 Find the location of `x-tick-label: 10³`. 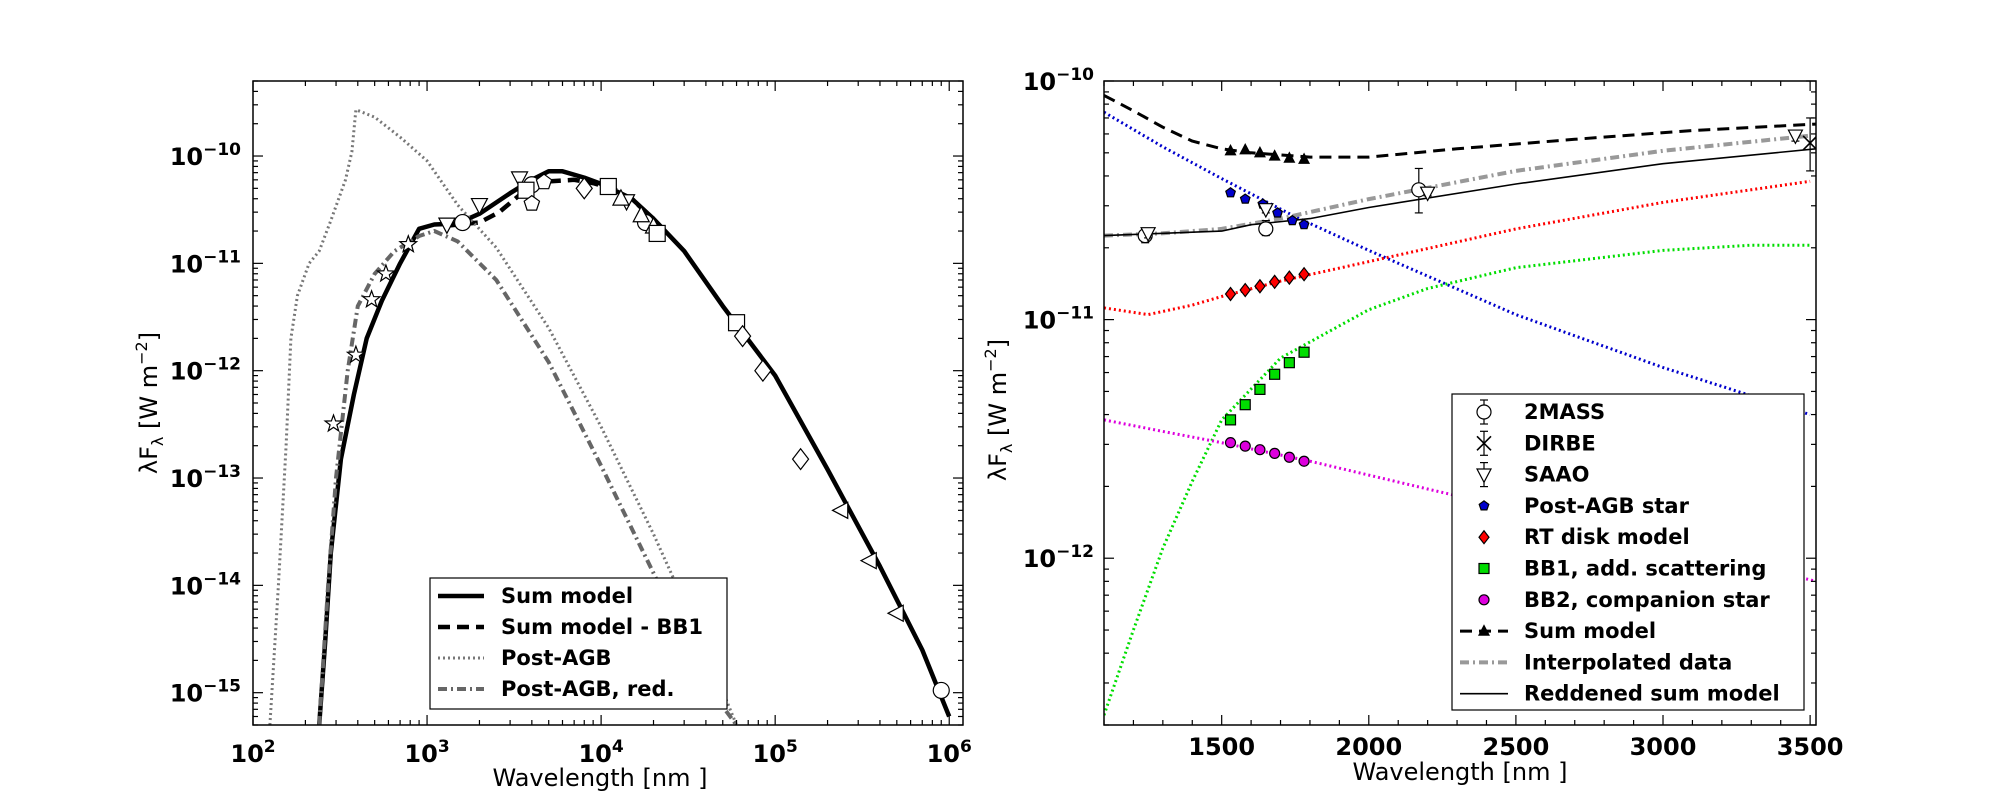

x-tick-label: 10³ is located at coordinates (426, 752).